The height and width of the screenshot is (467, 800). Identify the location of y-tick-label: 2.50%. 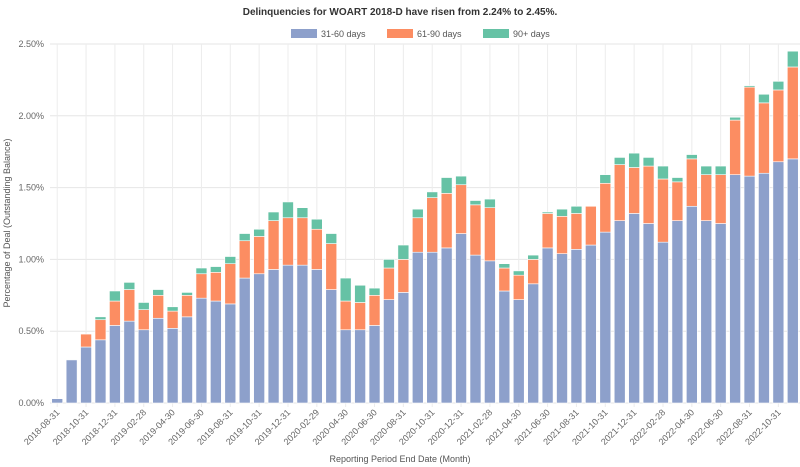
(31, 44).